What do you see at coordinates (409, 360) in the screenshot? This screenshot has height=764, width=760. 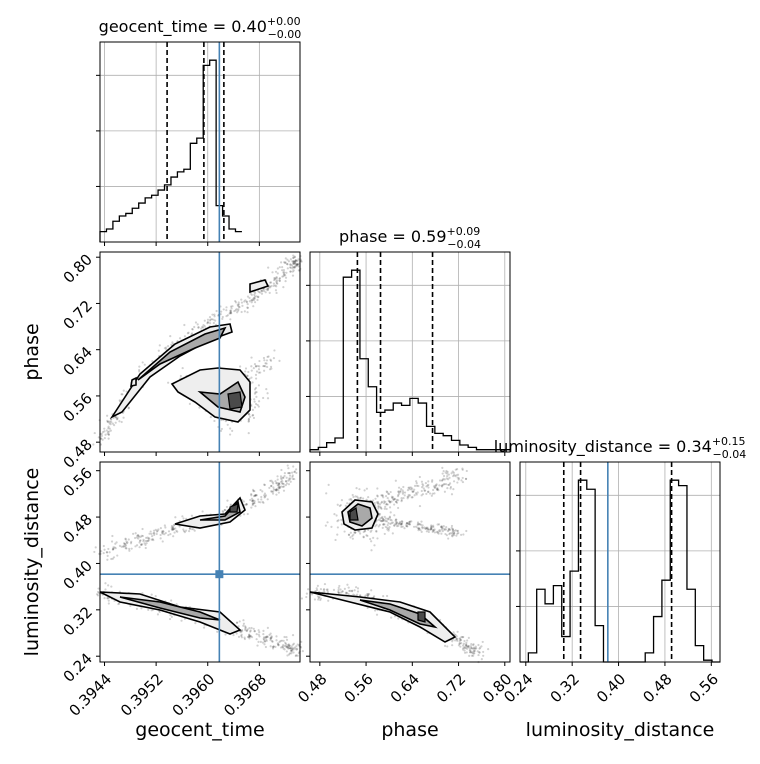 I see `hist-step-phase` at bounding box center [409, 360].